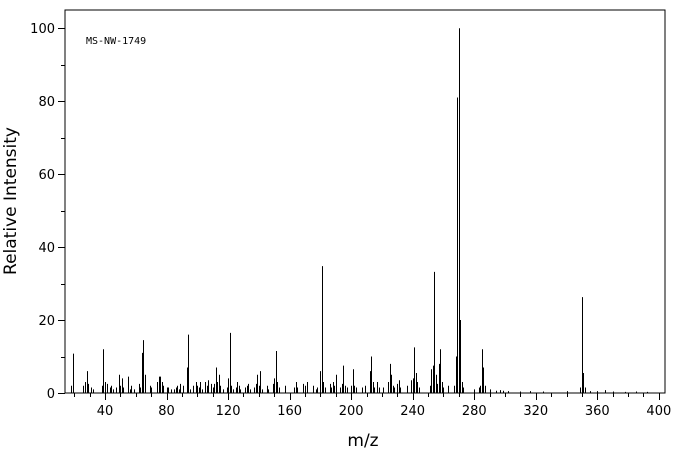 The height and width of the screenshot is (455, 676). Describe the element at coordinates (289, 411) in the screenshot. I see `x-tick-label-160: 160` at that location.